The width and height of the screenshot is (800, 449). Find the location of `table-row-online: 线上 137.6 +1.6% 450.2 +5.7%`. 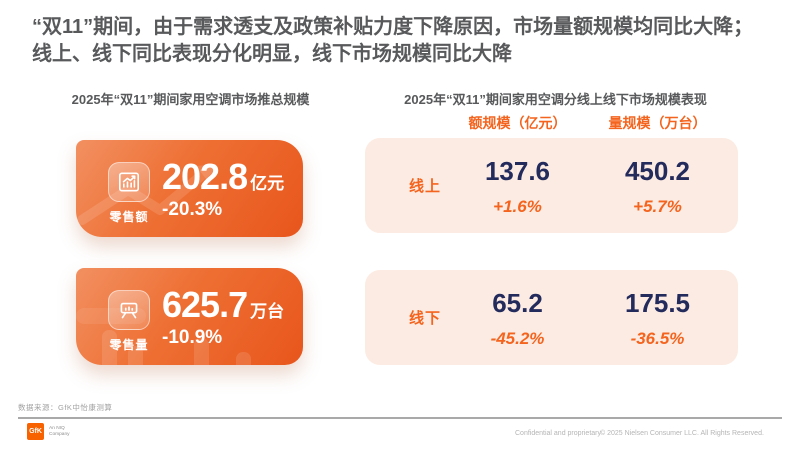

table-row-online: 线上 137.6 +1.6% 450.2 +5.7% is located at coordinates (551, 185).